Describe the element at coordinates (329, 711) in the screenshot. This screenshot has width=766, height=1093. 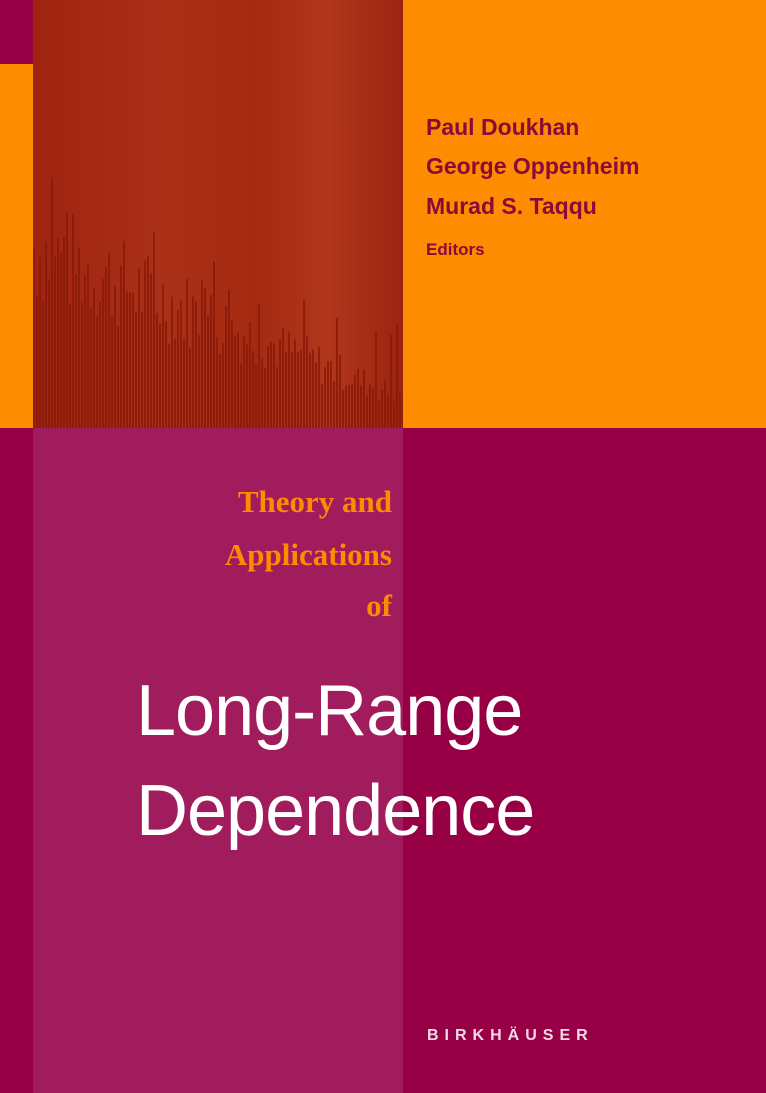
I see `book-title-line: Long-Range` at that location.